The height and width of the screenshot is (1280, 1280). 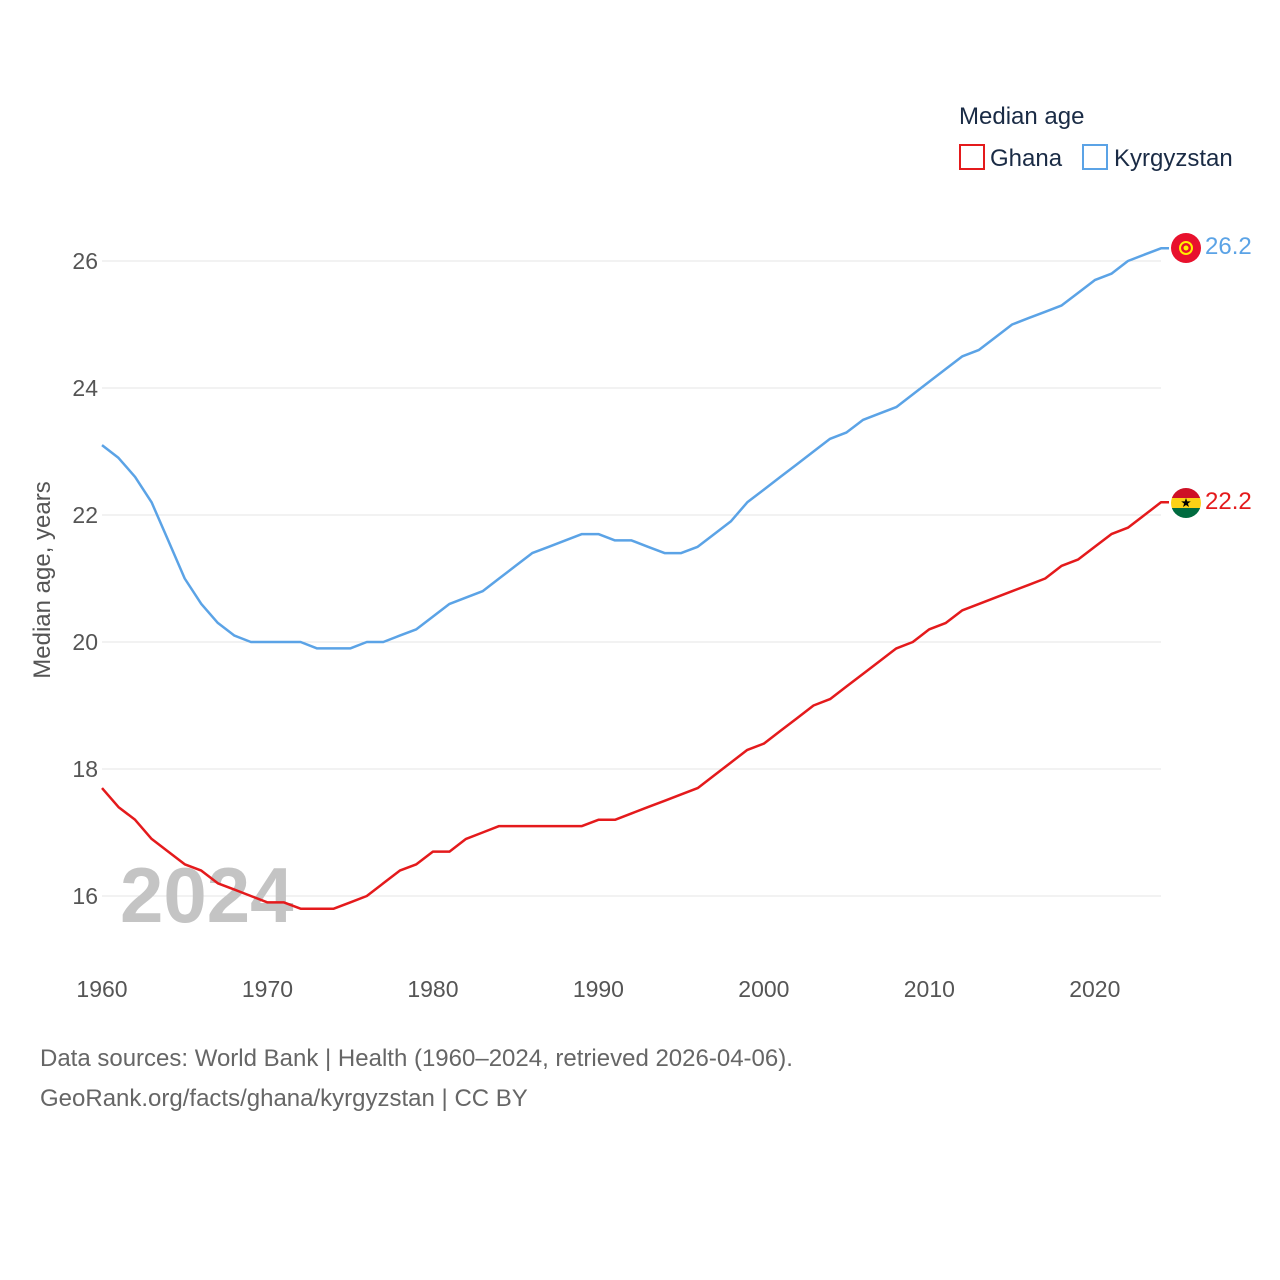 What do you see at coordinates (85, 261) in the screenshot?
I see `y-tick-label: 26` at bounding box center [85, 261].